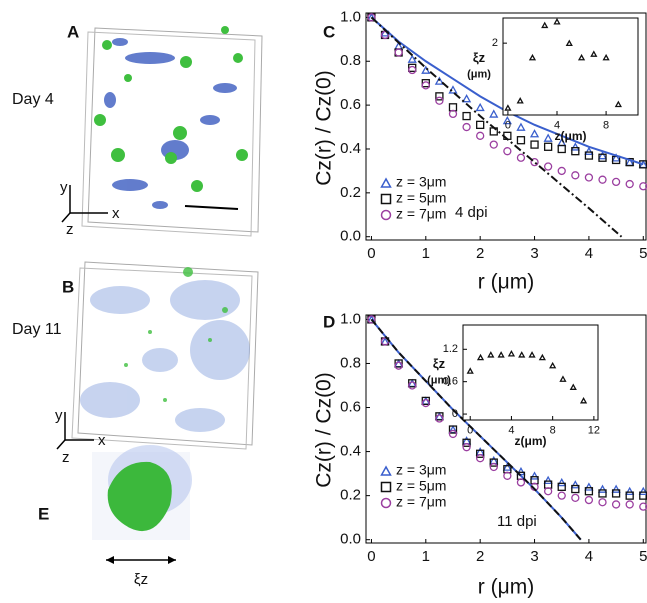  I want to click on y-tick-label: 0.8, so click(350, 60).